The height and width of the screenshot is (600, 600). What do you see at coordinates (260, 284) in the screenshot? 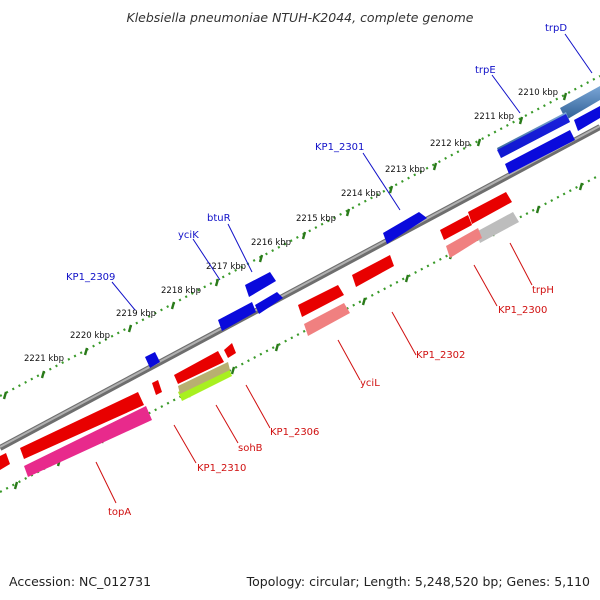
I see `gene-btuR` at bounding box center [260, 284].